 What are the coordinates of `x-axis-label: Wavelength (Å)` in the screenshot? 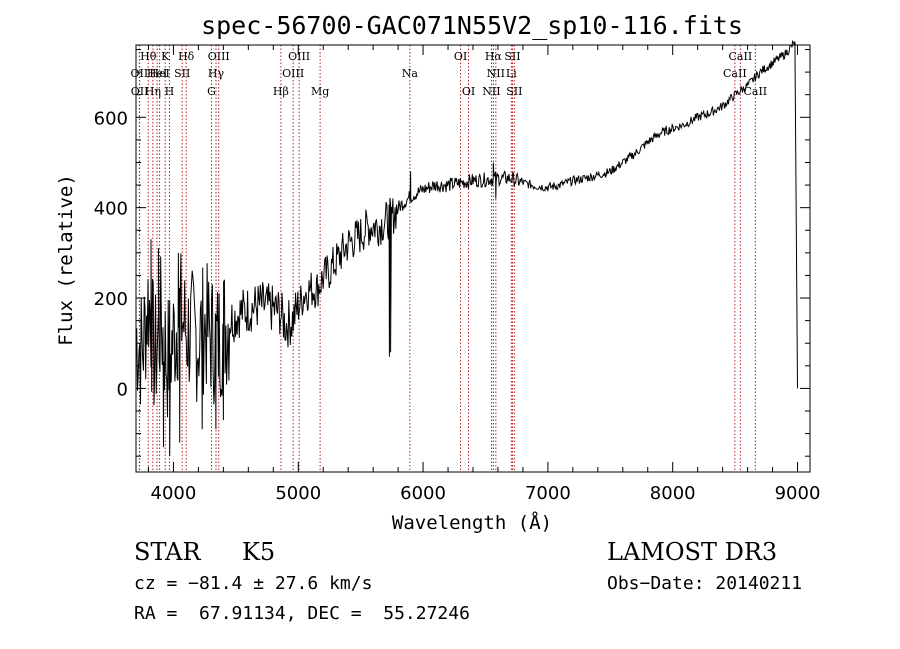 It's located at (472, 522).